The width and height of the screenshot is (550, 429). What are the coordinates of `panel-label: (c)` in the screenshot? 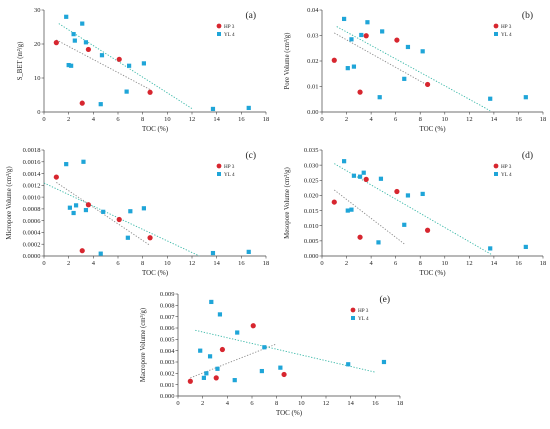 It's located at (250, 155).